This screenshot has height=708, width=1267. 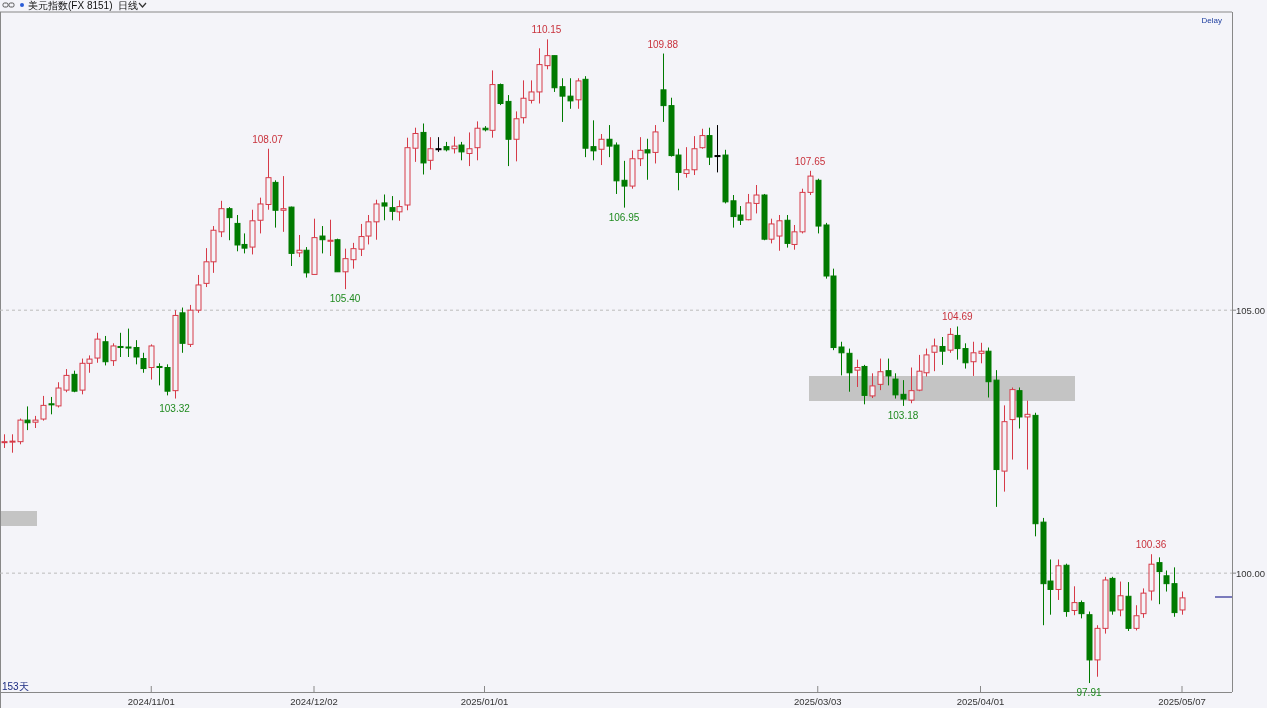 I want to click on x-tick-label: 2025/04/01, so click(x=980, y=701).